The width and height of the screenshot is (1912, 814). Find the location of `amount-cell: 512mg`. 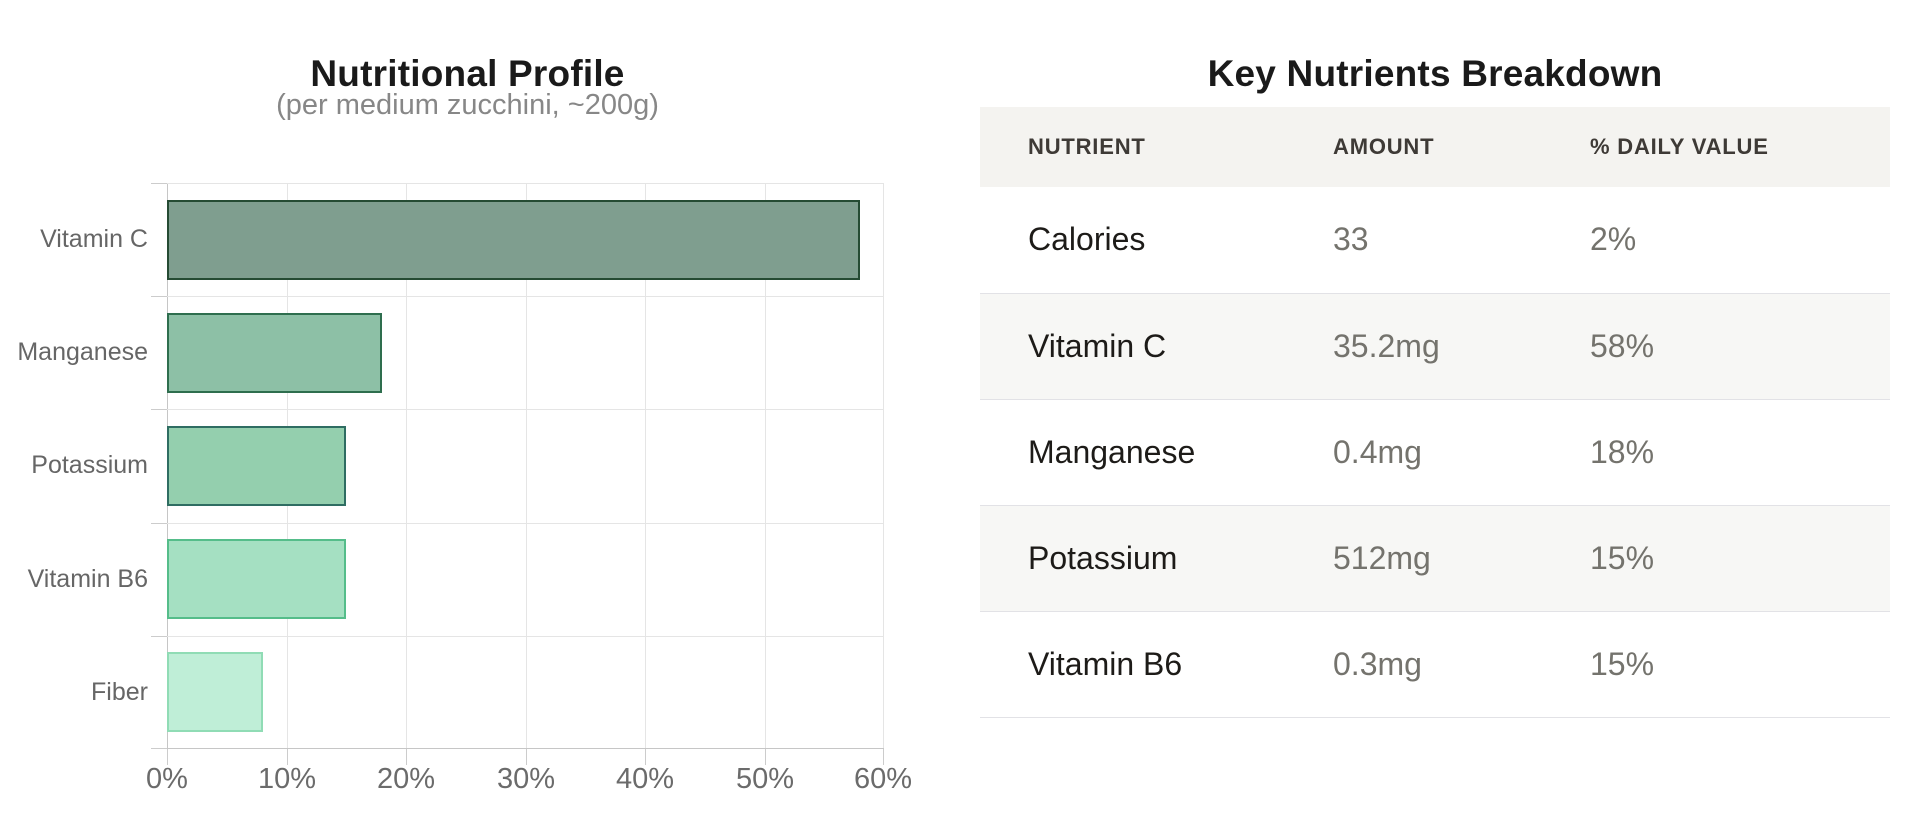

amount-cell: 512mg is located at coordinates (1382, 557).